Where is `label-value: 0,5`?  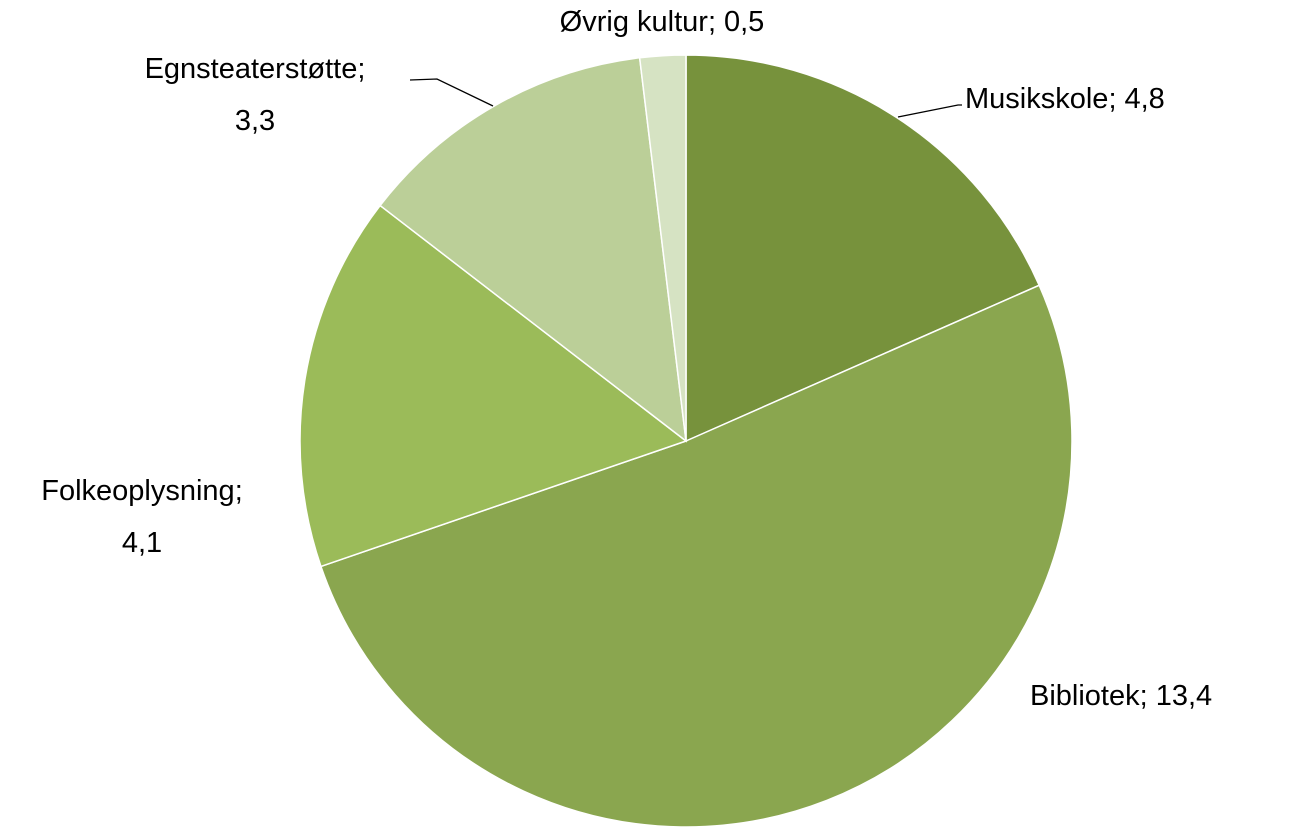 label-value: 0,5 is located at coordinates (744, 22).